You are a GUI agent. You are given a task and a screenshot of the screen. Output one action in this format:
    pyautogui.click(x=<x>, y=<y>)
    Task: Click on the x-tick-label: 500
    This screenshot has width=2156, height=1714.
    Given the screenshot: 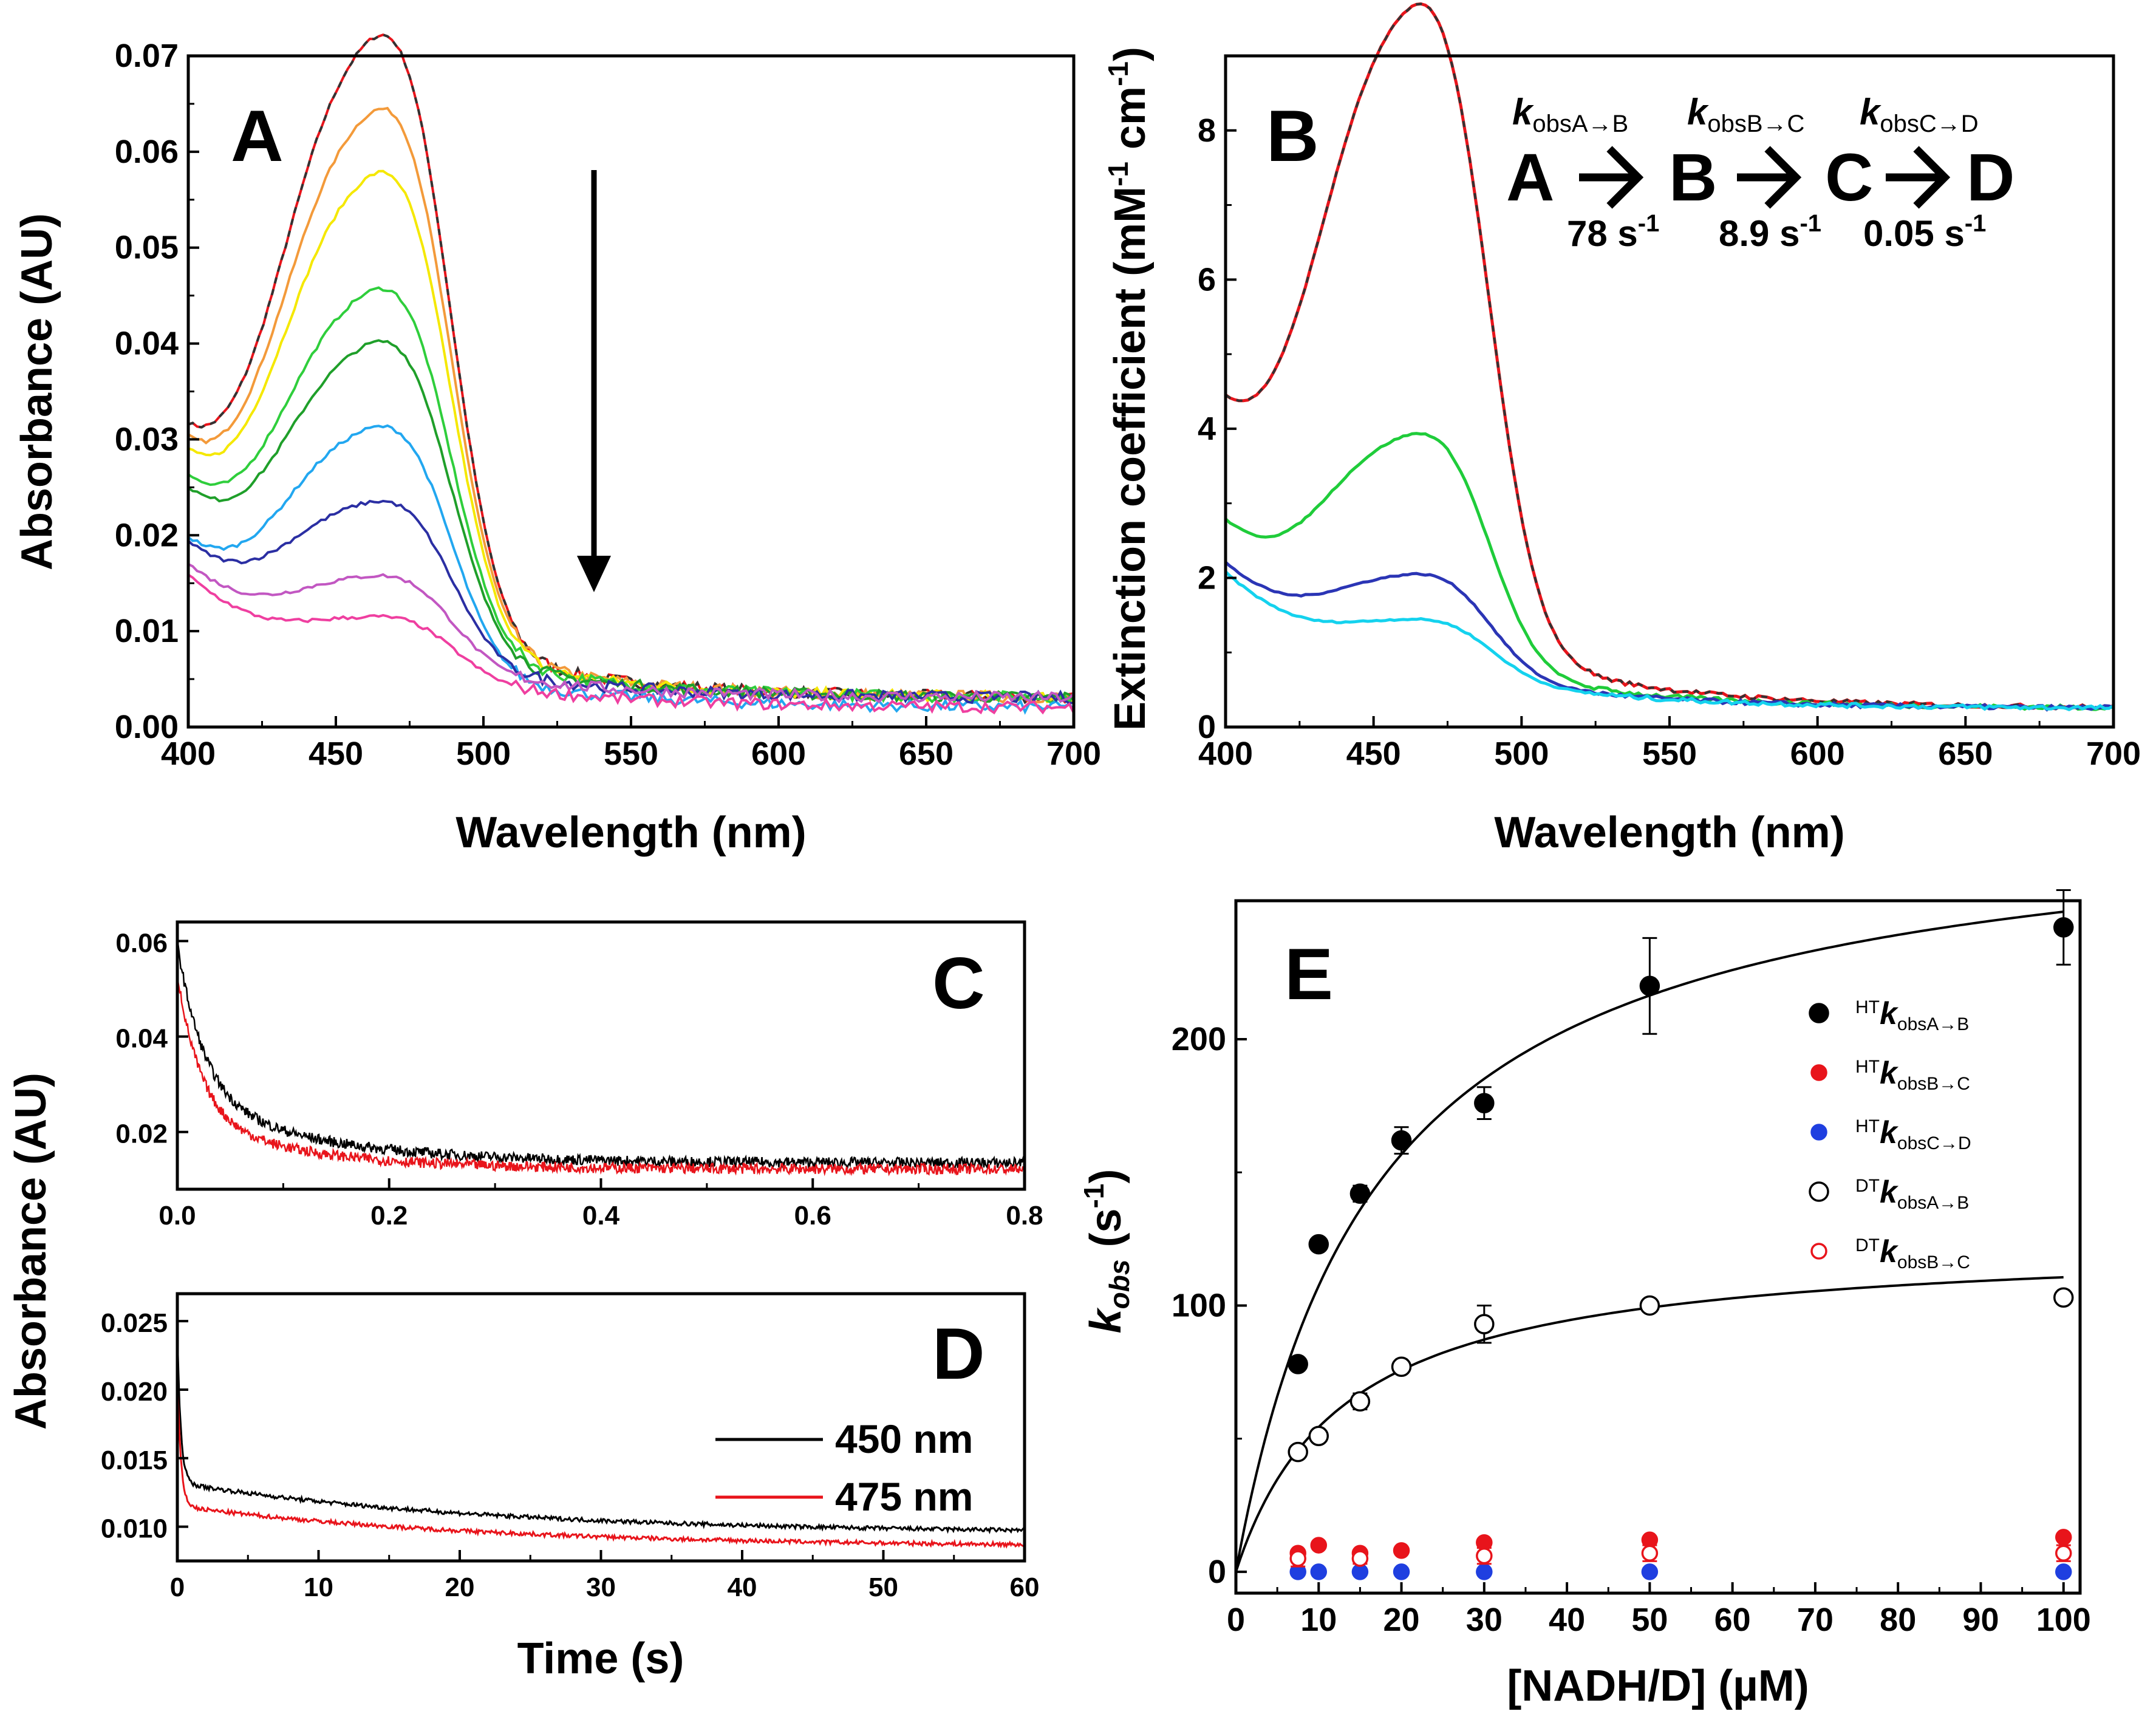 What is the action you would take?
    pyautogui.click(x=1521, y=754)
    